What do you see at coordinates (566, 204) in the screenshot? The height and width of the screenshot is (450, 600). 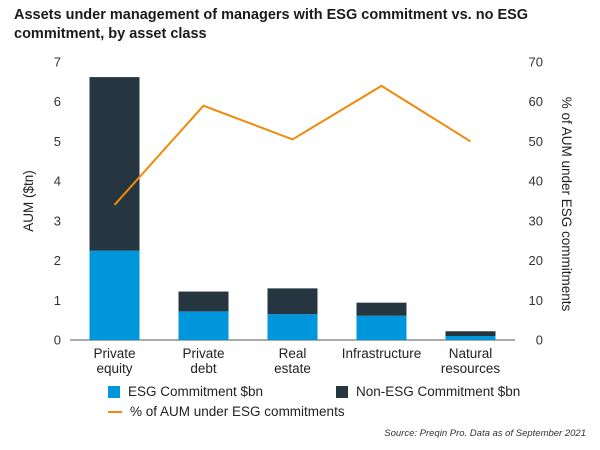 I see `y2-axis-title: % of AUM under ESG commitments` at bounding box center [566, 204].